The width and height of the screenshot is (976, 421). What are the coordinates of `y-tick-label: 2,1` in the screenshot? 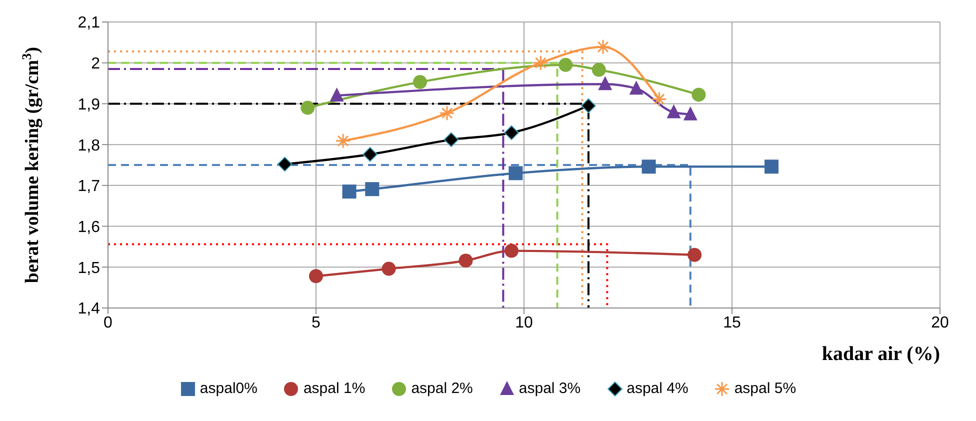 It's located at (89, 23).